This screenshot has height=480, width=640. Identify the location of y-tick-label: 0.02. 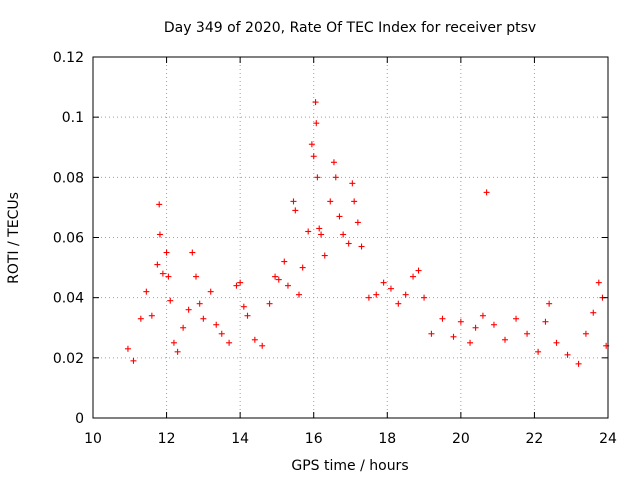
(68, 359).